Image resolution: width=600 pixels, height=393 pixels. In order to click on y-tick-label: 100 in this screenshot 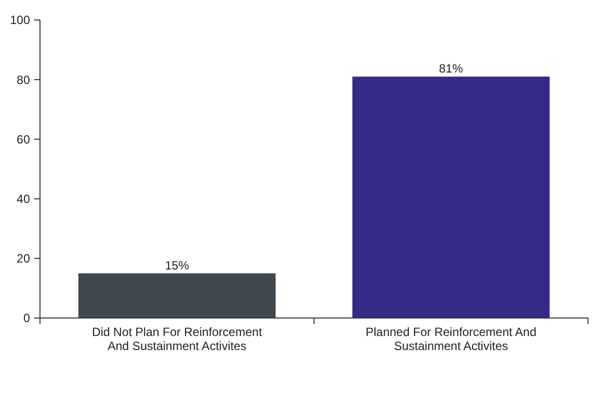, I will do `click(20, 20)`.